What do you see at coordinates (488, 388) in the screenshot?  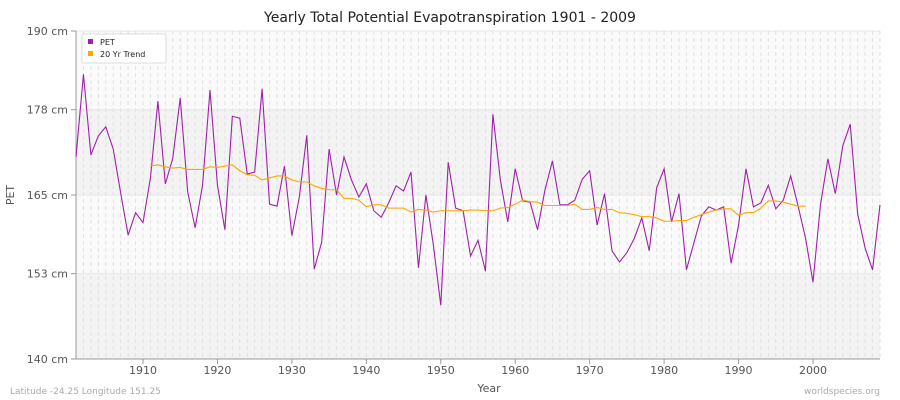 I see `x-axis-label: Year` at bounding box center [488, 388].